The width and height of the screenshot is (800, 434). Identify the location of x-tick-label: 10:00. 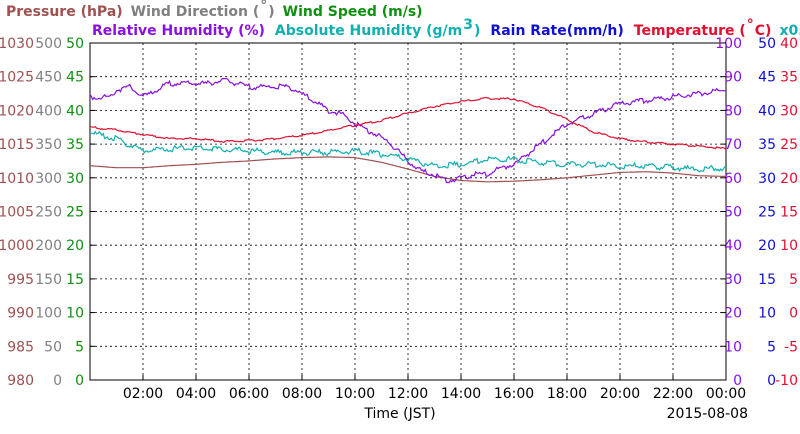
(355, 394).